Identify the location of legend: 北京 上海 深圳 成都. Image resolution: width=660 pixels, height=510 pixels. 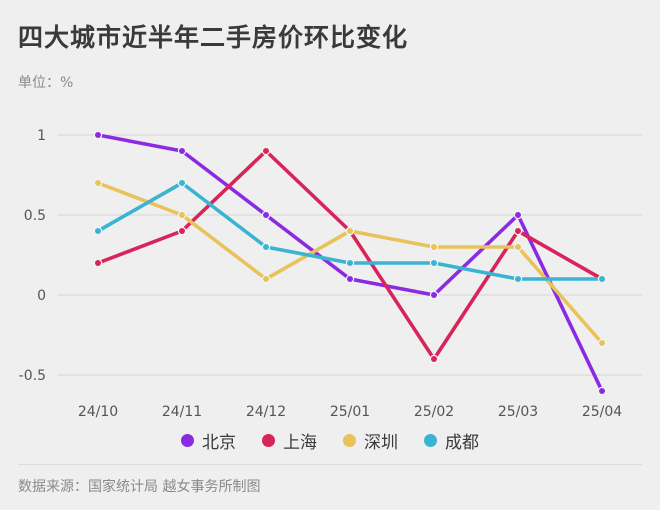
(330, 440).